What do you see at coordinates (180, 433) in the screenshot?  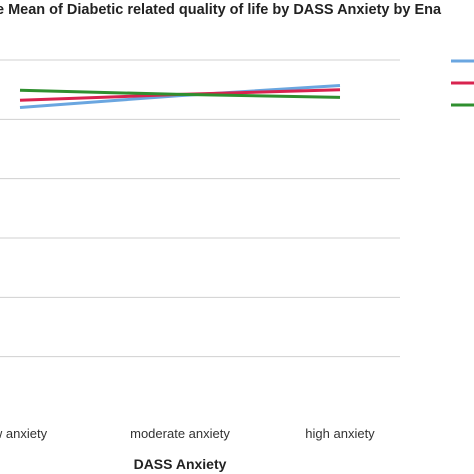 I see `x-tick-label: moderate anxiety` at bounding box center [180, 433].